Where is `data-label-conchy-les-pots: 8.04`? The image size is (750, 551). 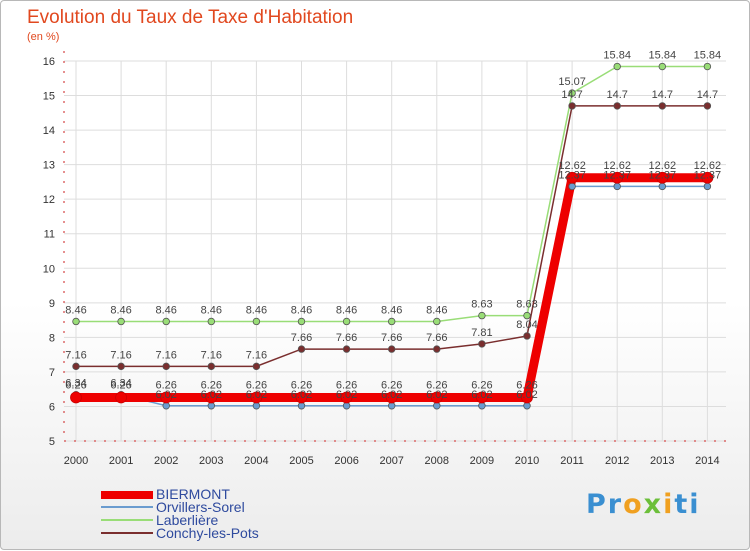
data-label-conchy-les-pots: 8.04 is located at coordinates (526, 325).